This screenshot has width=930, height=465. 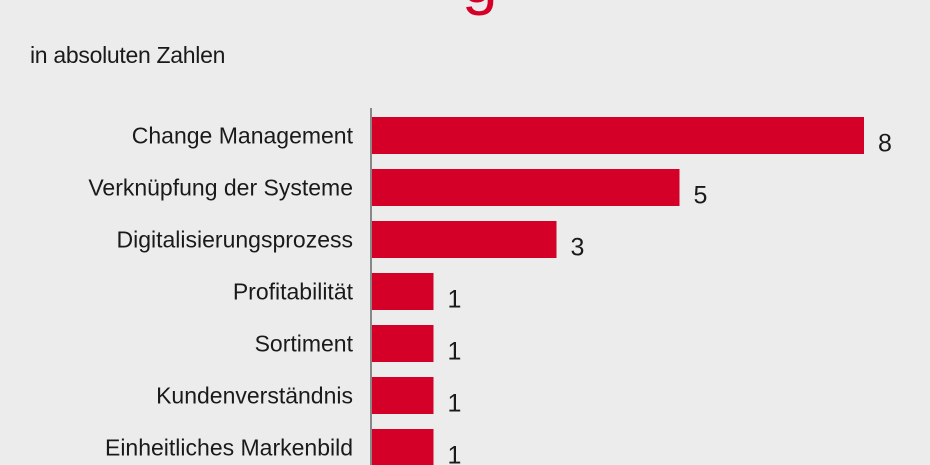 I want to click on category-label: Einheitliches Markenbild, so click(x=229, y=448).